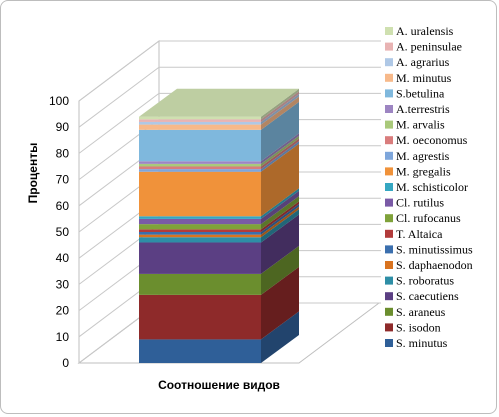 The image size is (499, 417). Describe the element at coordinates (423, 156) in the screenshot. I see `legend-label: M. agrestis` at that location.